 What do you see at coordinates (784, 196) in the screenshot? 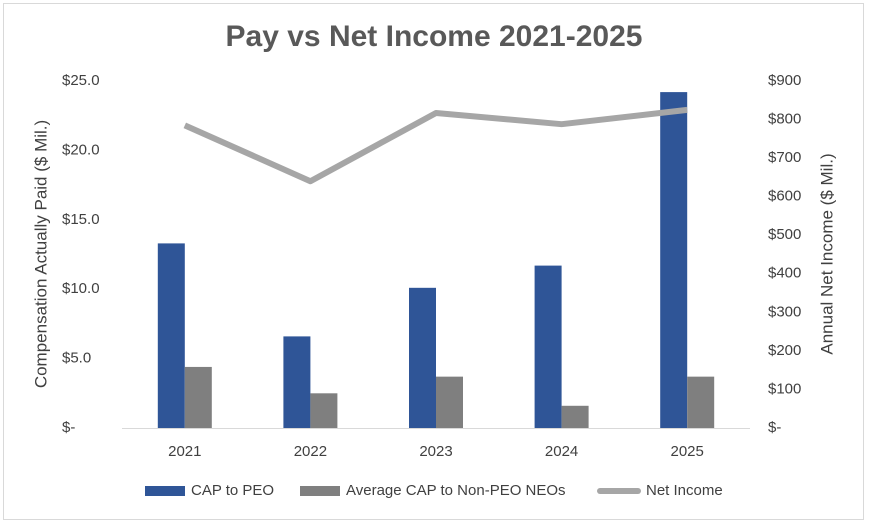
I see `y2-tick-label: $600` at bounding box center [784, 196].